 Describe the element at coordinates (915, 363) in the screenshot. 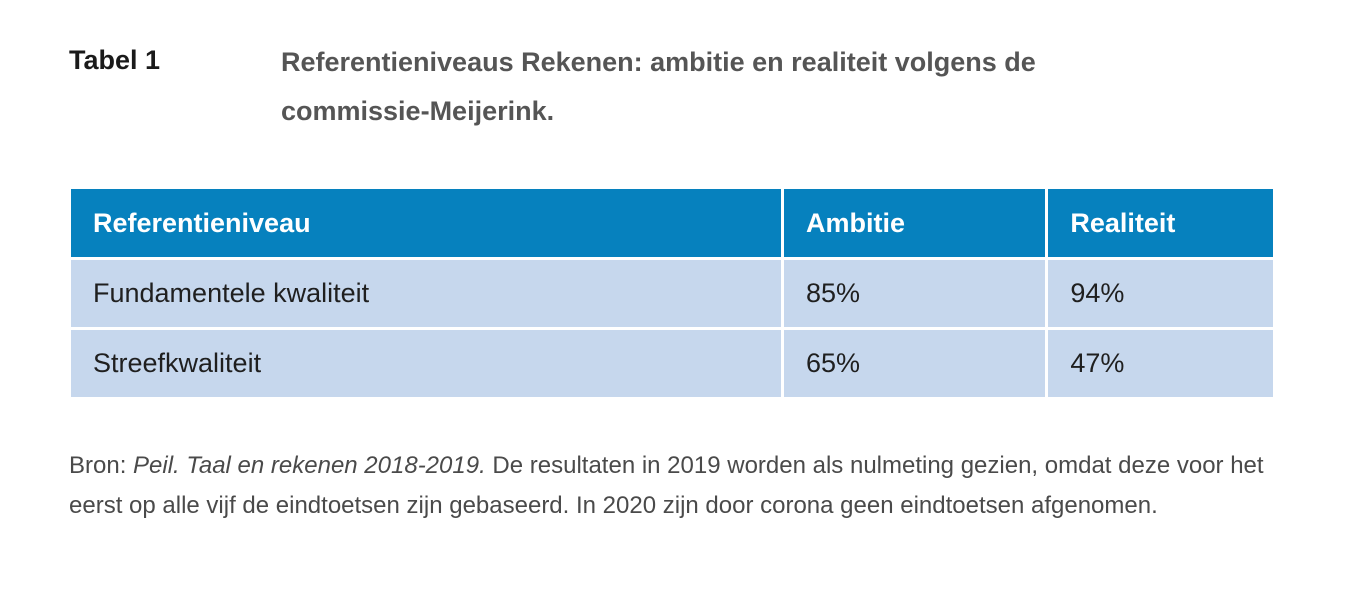

I see `cell-ambitie: 65%` at that location.